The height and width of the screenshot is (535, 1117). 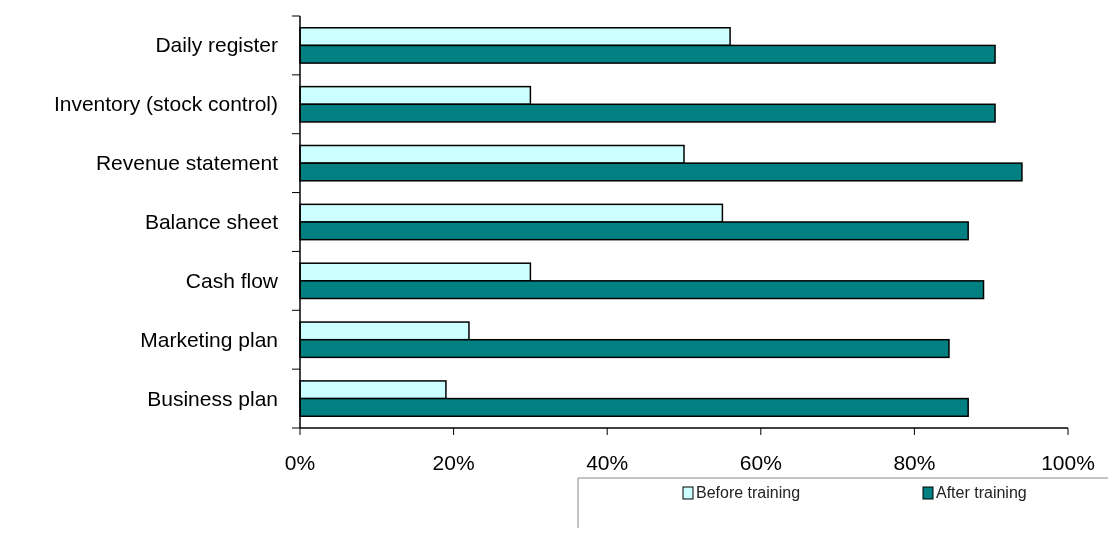 What do you see at coordinates (232, 280) in the screenshot?
I see `y-tick-label: Cash flow` at bounding box center [232, 280].